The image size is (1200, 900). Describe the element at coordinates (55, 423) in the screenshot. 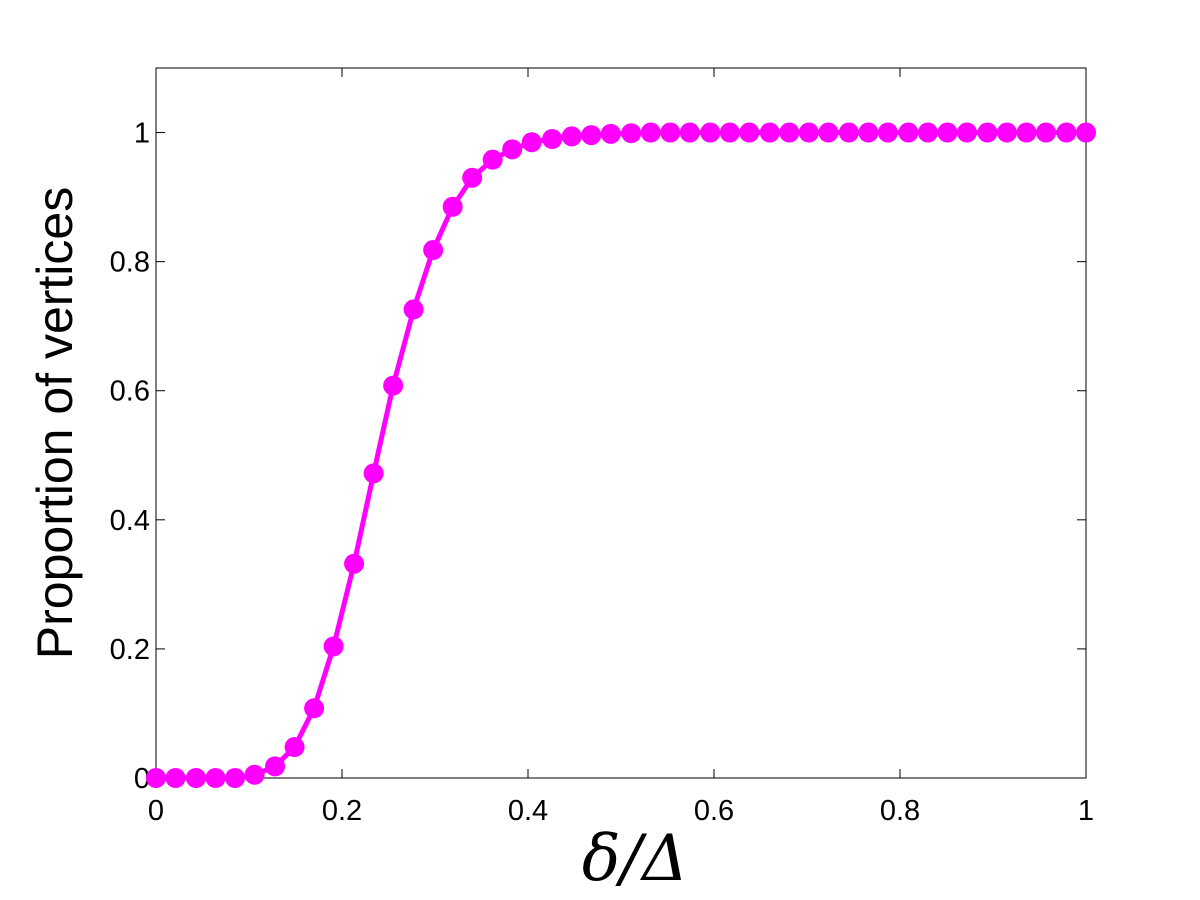

I see `y-axis-label: Proportion of vertices` at that location.